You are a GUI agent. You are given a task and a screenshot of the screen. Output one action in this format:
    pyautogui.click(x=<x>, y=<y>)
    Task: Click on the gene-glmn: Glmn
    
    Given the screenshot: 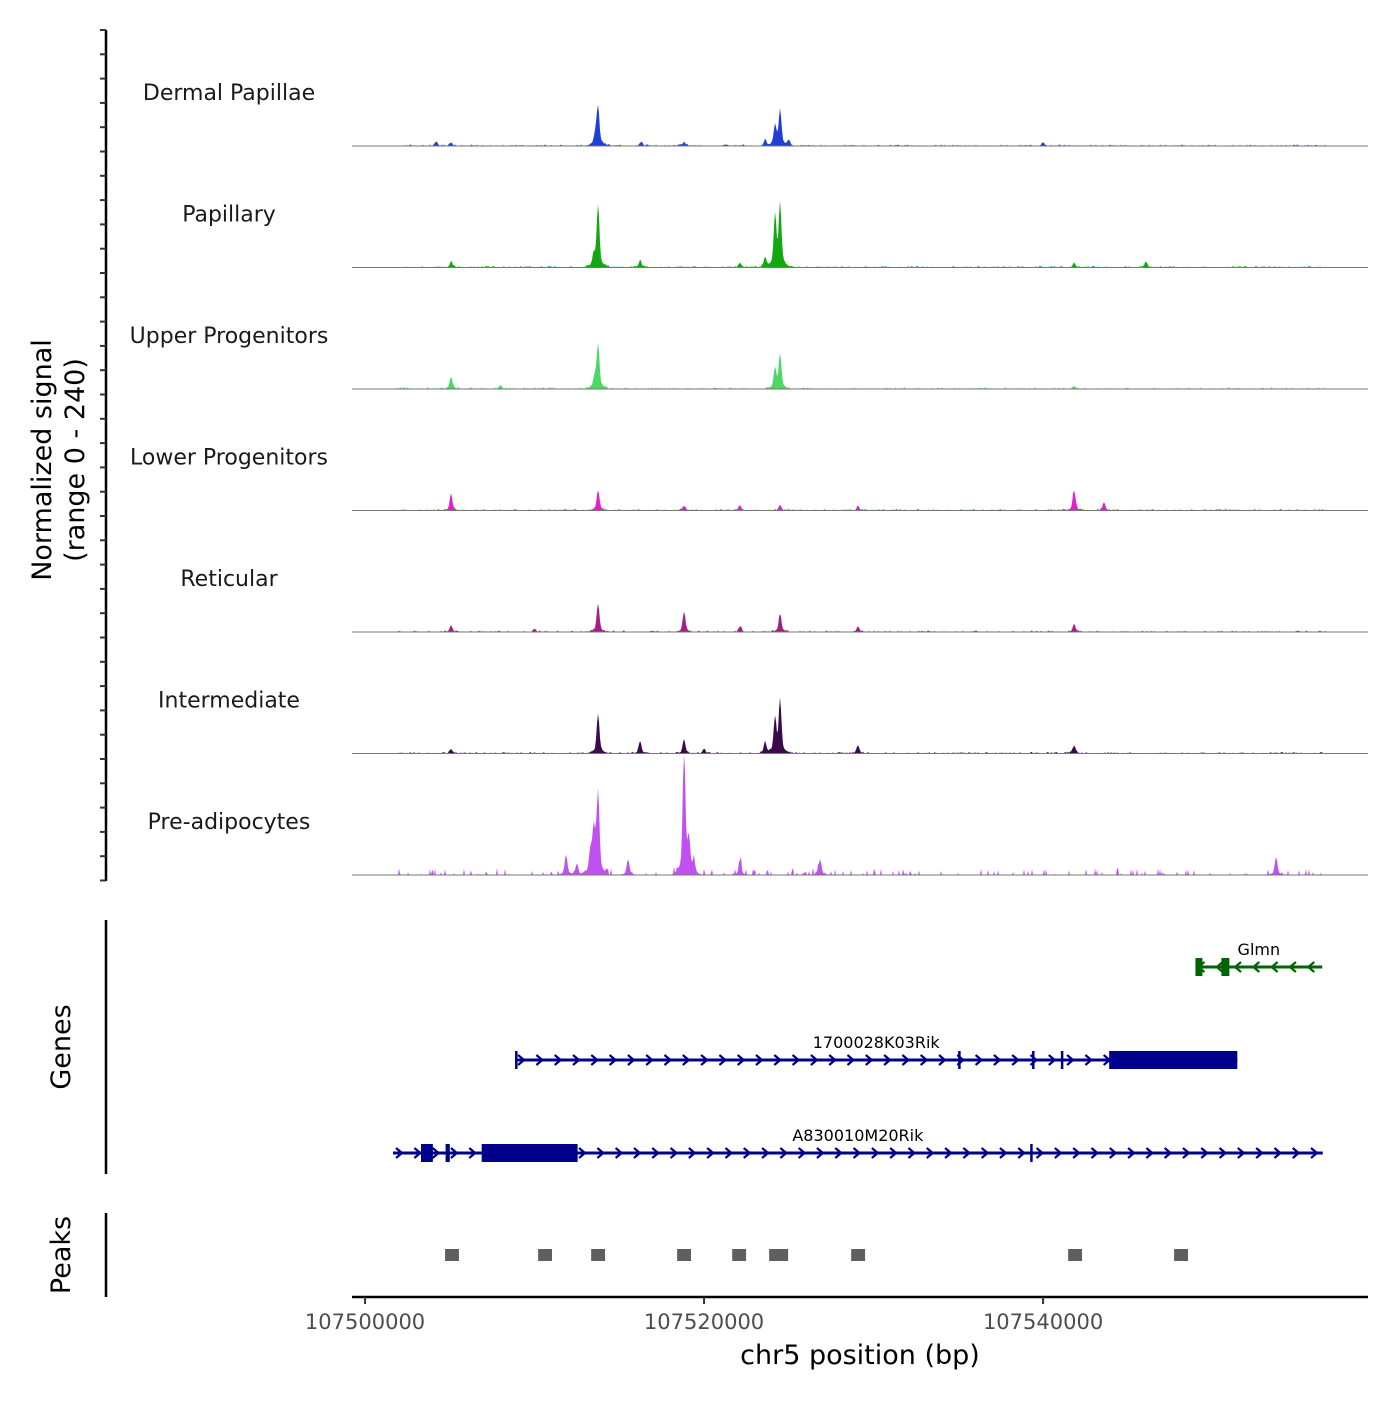 What is the action you would take?
    pyautogui.click(x=1259, y=958)
    